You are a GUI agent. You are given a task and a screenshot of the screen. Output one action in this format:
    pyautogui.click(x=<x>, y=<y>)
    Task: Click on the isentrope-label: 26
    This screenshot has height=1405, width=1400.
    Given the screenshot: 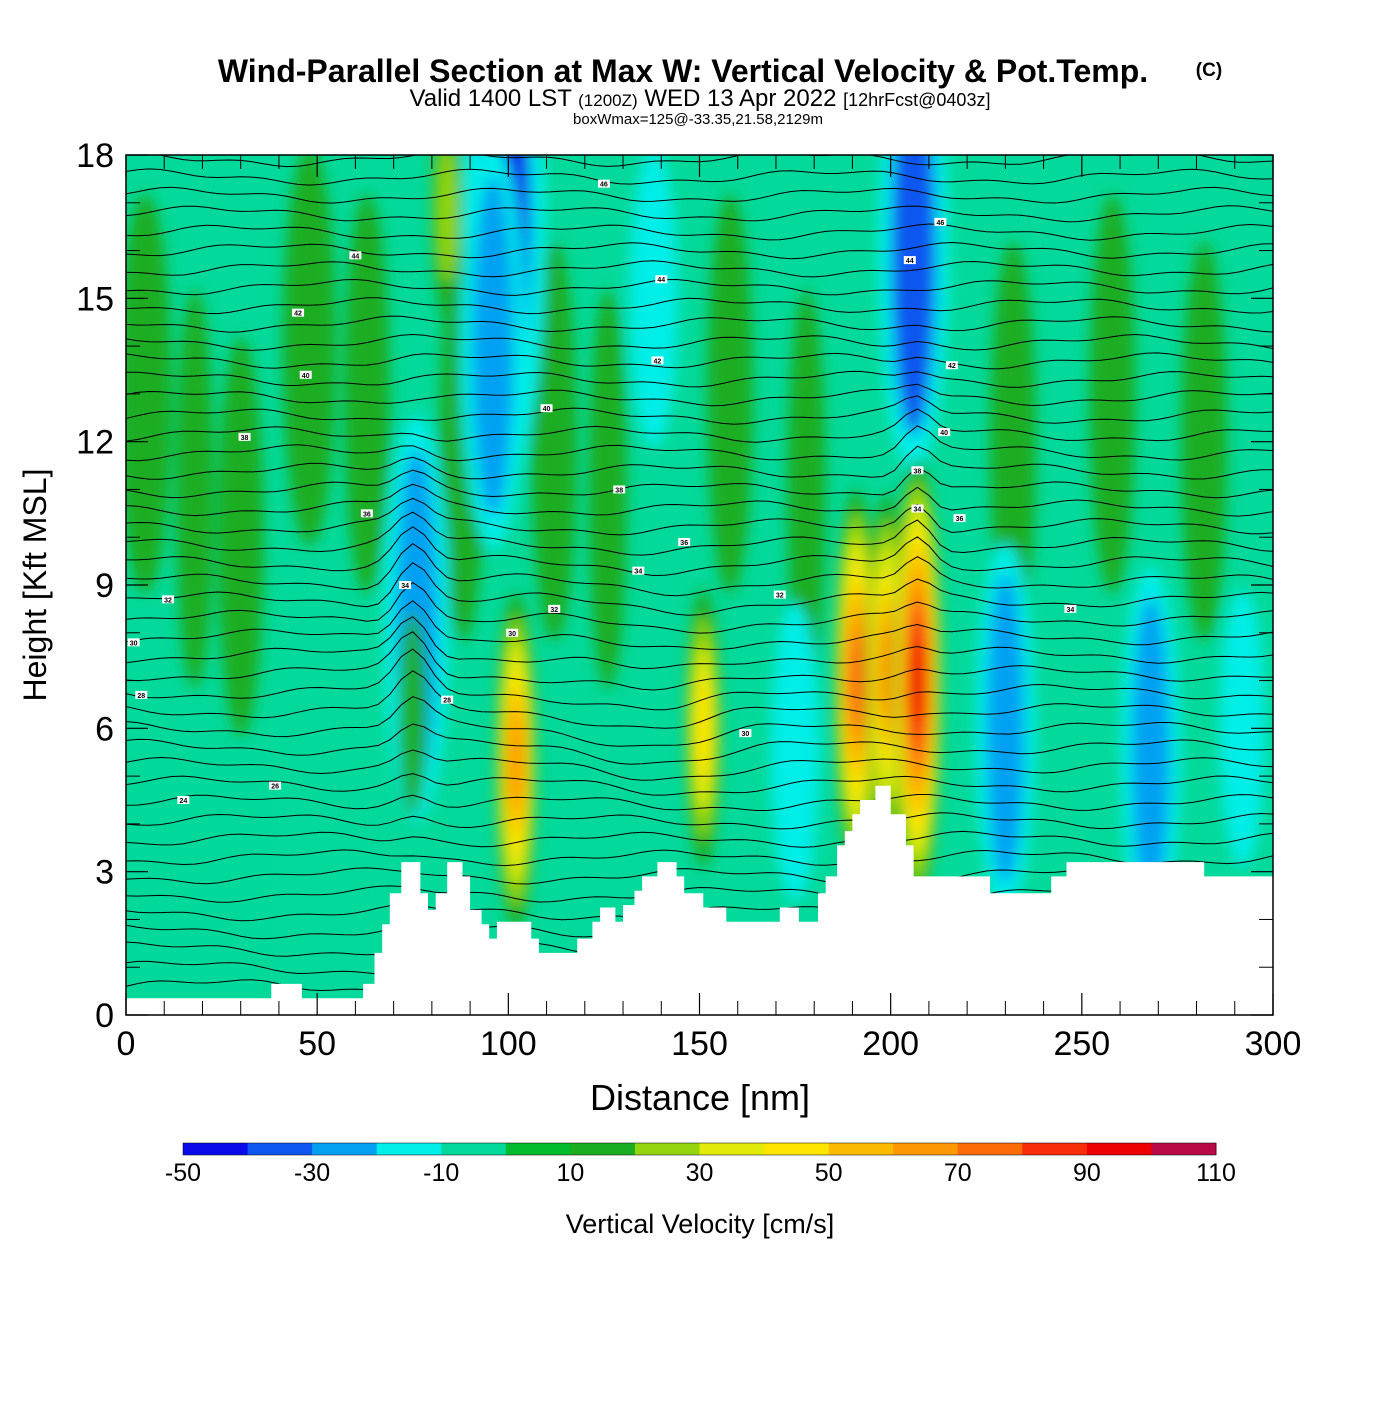 What is the action you would take?
    pyautogui.click(x=275, y=786)
    